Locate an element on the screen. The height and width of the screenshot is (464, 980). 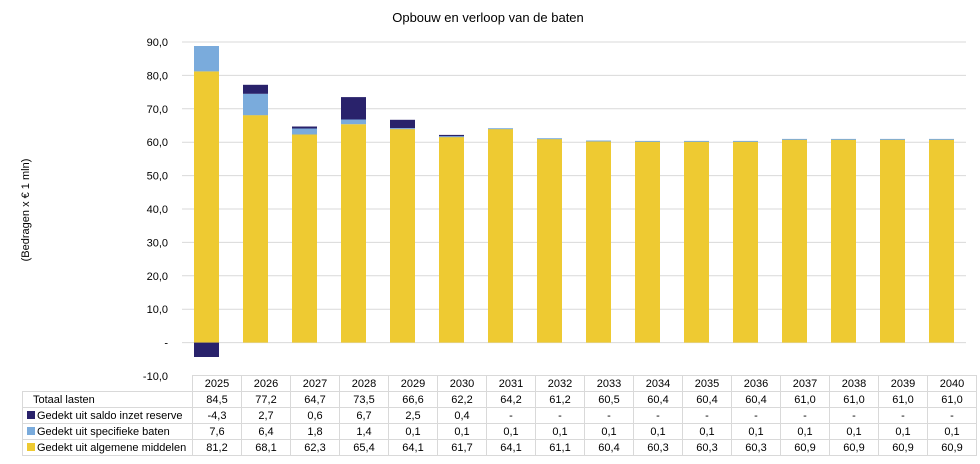
table-category-2032: 2032 is located at coordinates (560, 383).